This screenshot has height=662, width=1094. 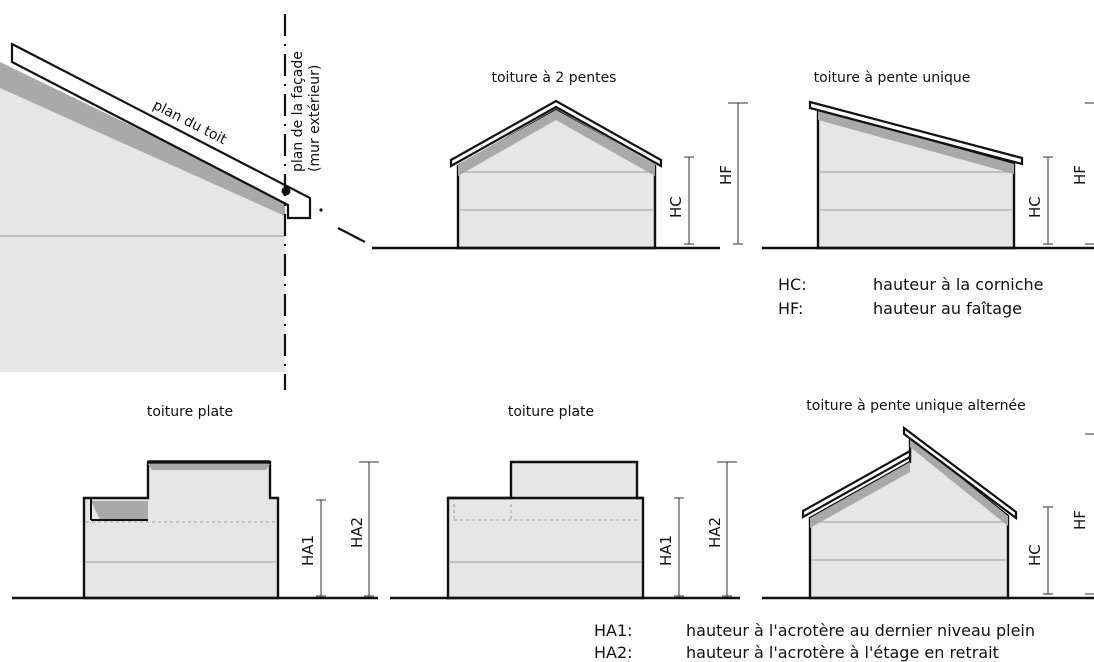 I want to click on detail-roof-shadow, so click(x=142, y=139).